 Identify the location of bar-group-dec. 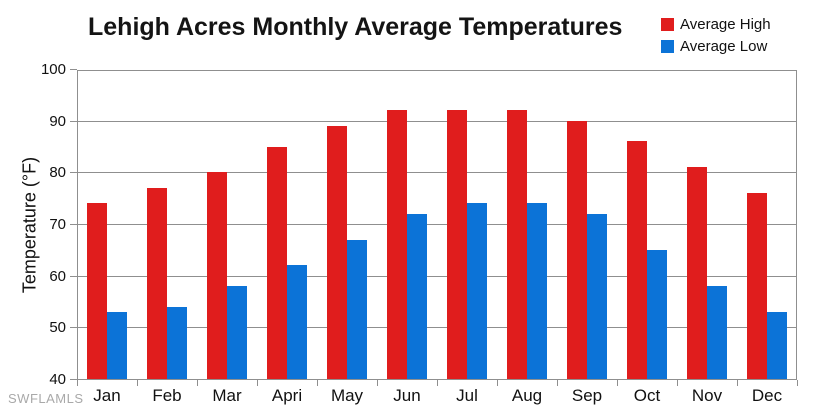
(767, 225).